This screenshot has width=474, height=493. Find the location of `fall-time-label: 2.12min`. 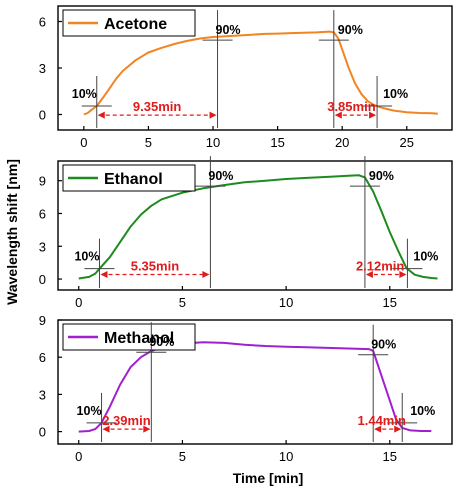

fall-time-label: 2.12min is located at coordinates (380, 266).